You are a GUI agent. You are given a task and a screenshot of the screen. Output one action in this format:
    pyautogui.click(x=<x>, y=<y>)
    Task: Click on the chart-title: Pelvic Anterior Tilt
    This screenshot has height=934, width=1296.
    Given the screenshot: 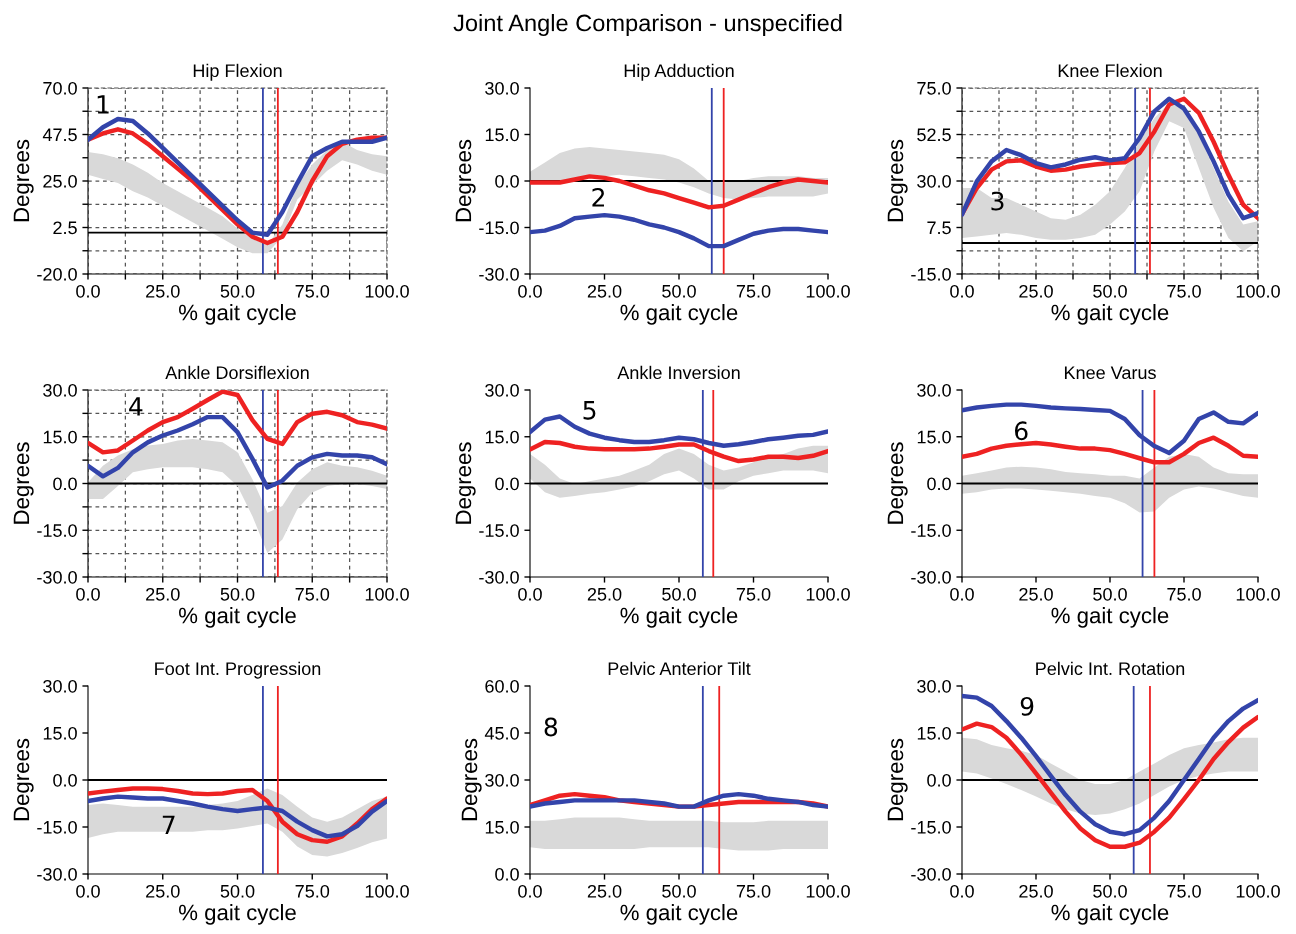 What is the action you would take?
    pyautogui.click(x=679, y=668)
    